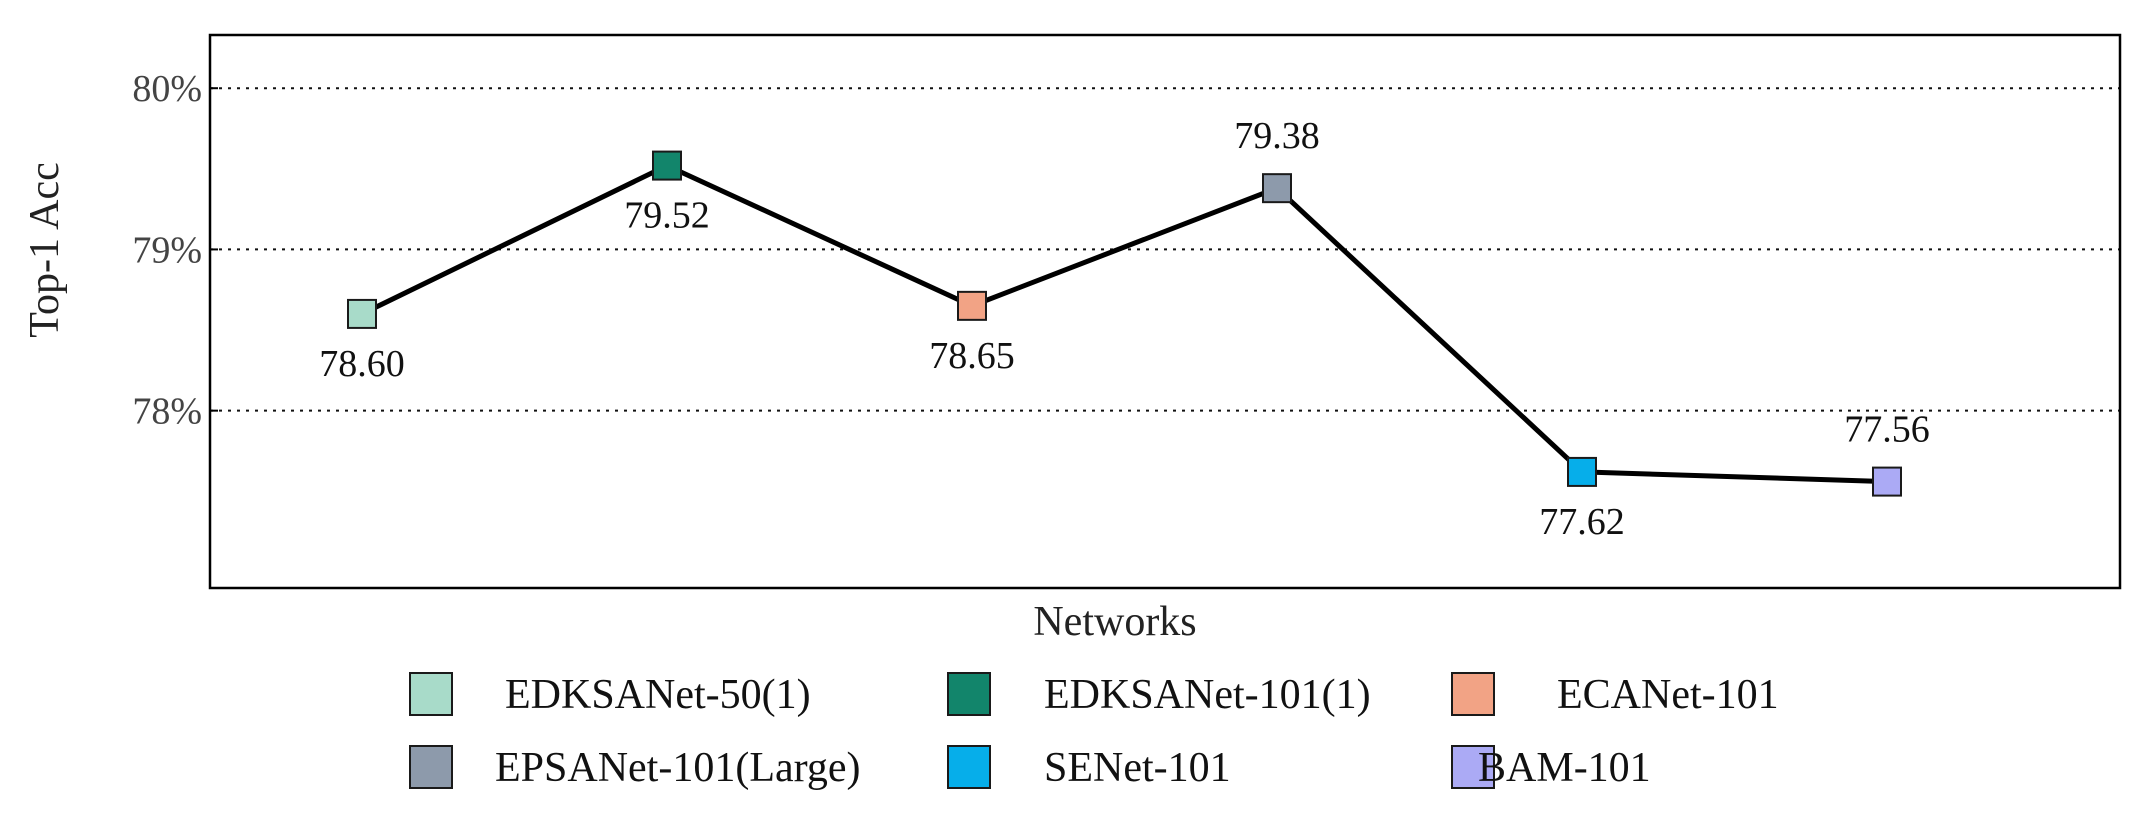 This screenshot has height=813, width=2142. I want to click on legend-label: BAM-101, so click(1564, 768).